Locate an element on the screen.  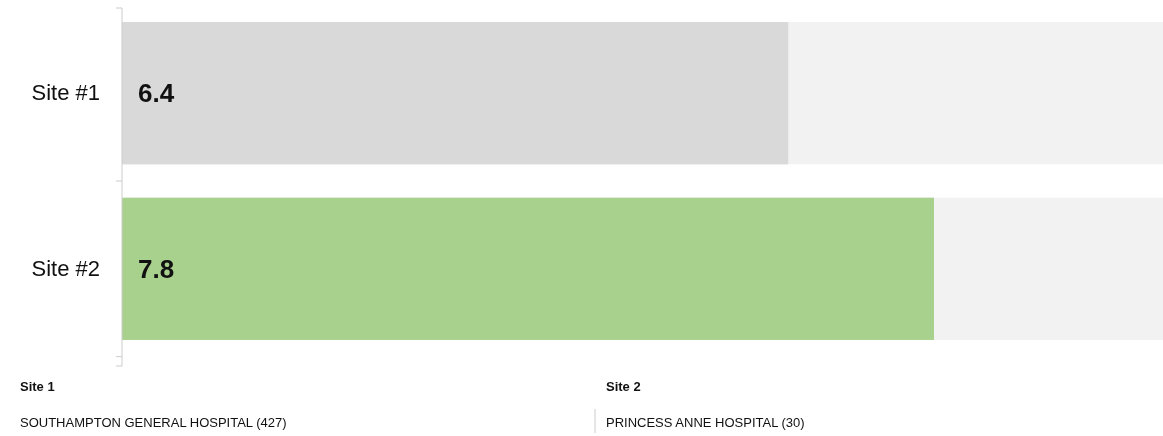
text: Site 2 is located at coordinates (623, 386).